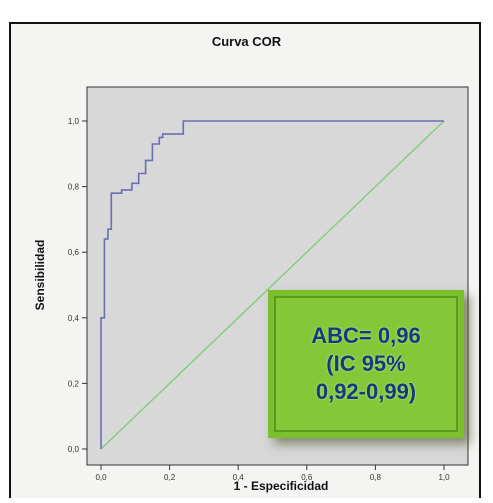 The image size is (493, 503). What do you see at coordinates (307, 477) in the screenshot?
I see `x-tick-label: 0,6` at bounding box center [307, 477].